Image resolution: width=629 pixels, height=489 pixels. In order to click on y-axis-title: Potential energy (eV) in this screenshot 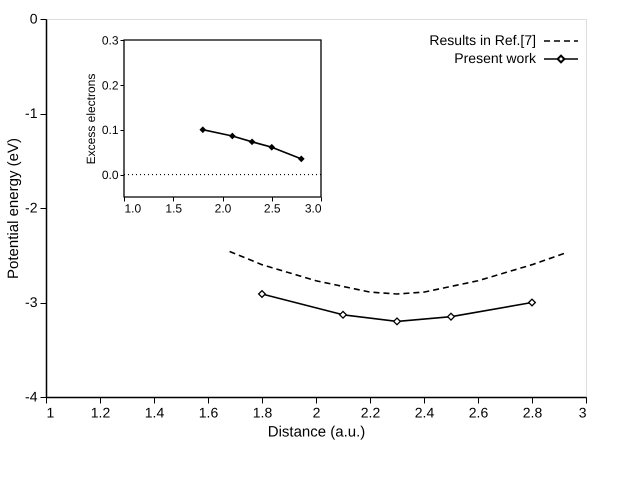, I will do `click(13, 208)`.